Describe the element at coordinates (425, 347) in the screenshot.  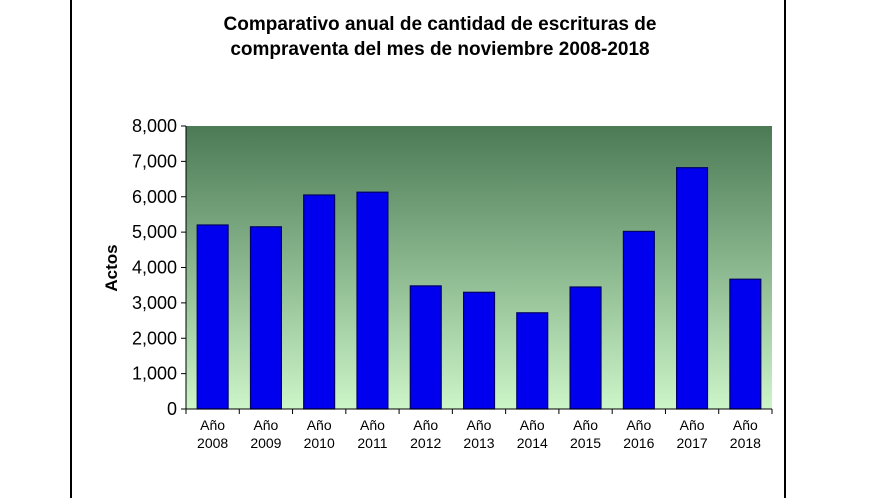
I see `bar-2012` at that location.